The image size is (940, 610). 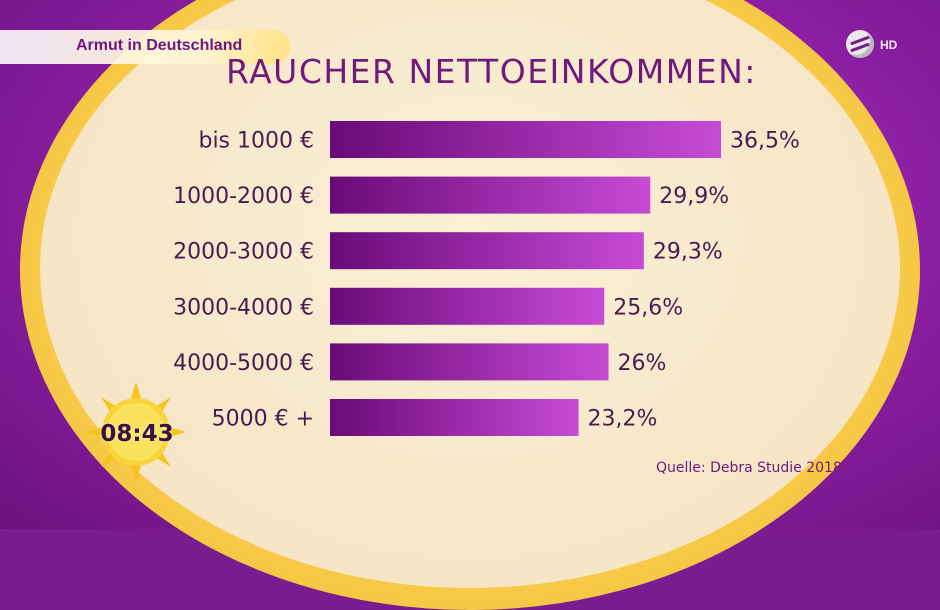 What do you see at coordinates (243, 307) in the screenshot?
I see `category-label: 3000-4000 €` at bounding box center [243, 307].